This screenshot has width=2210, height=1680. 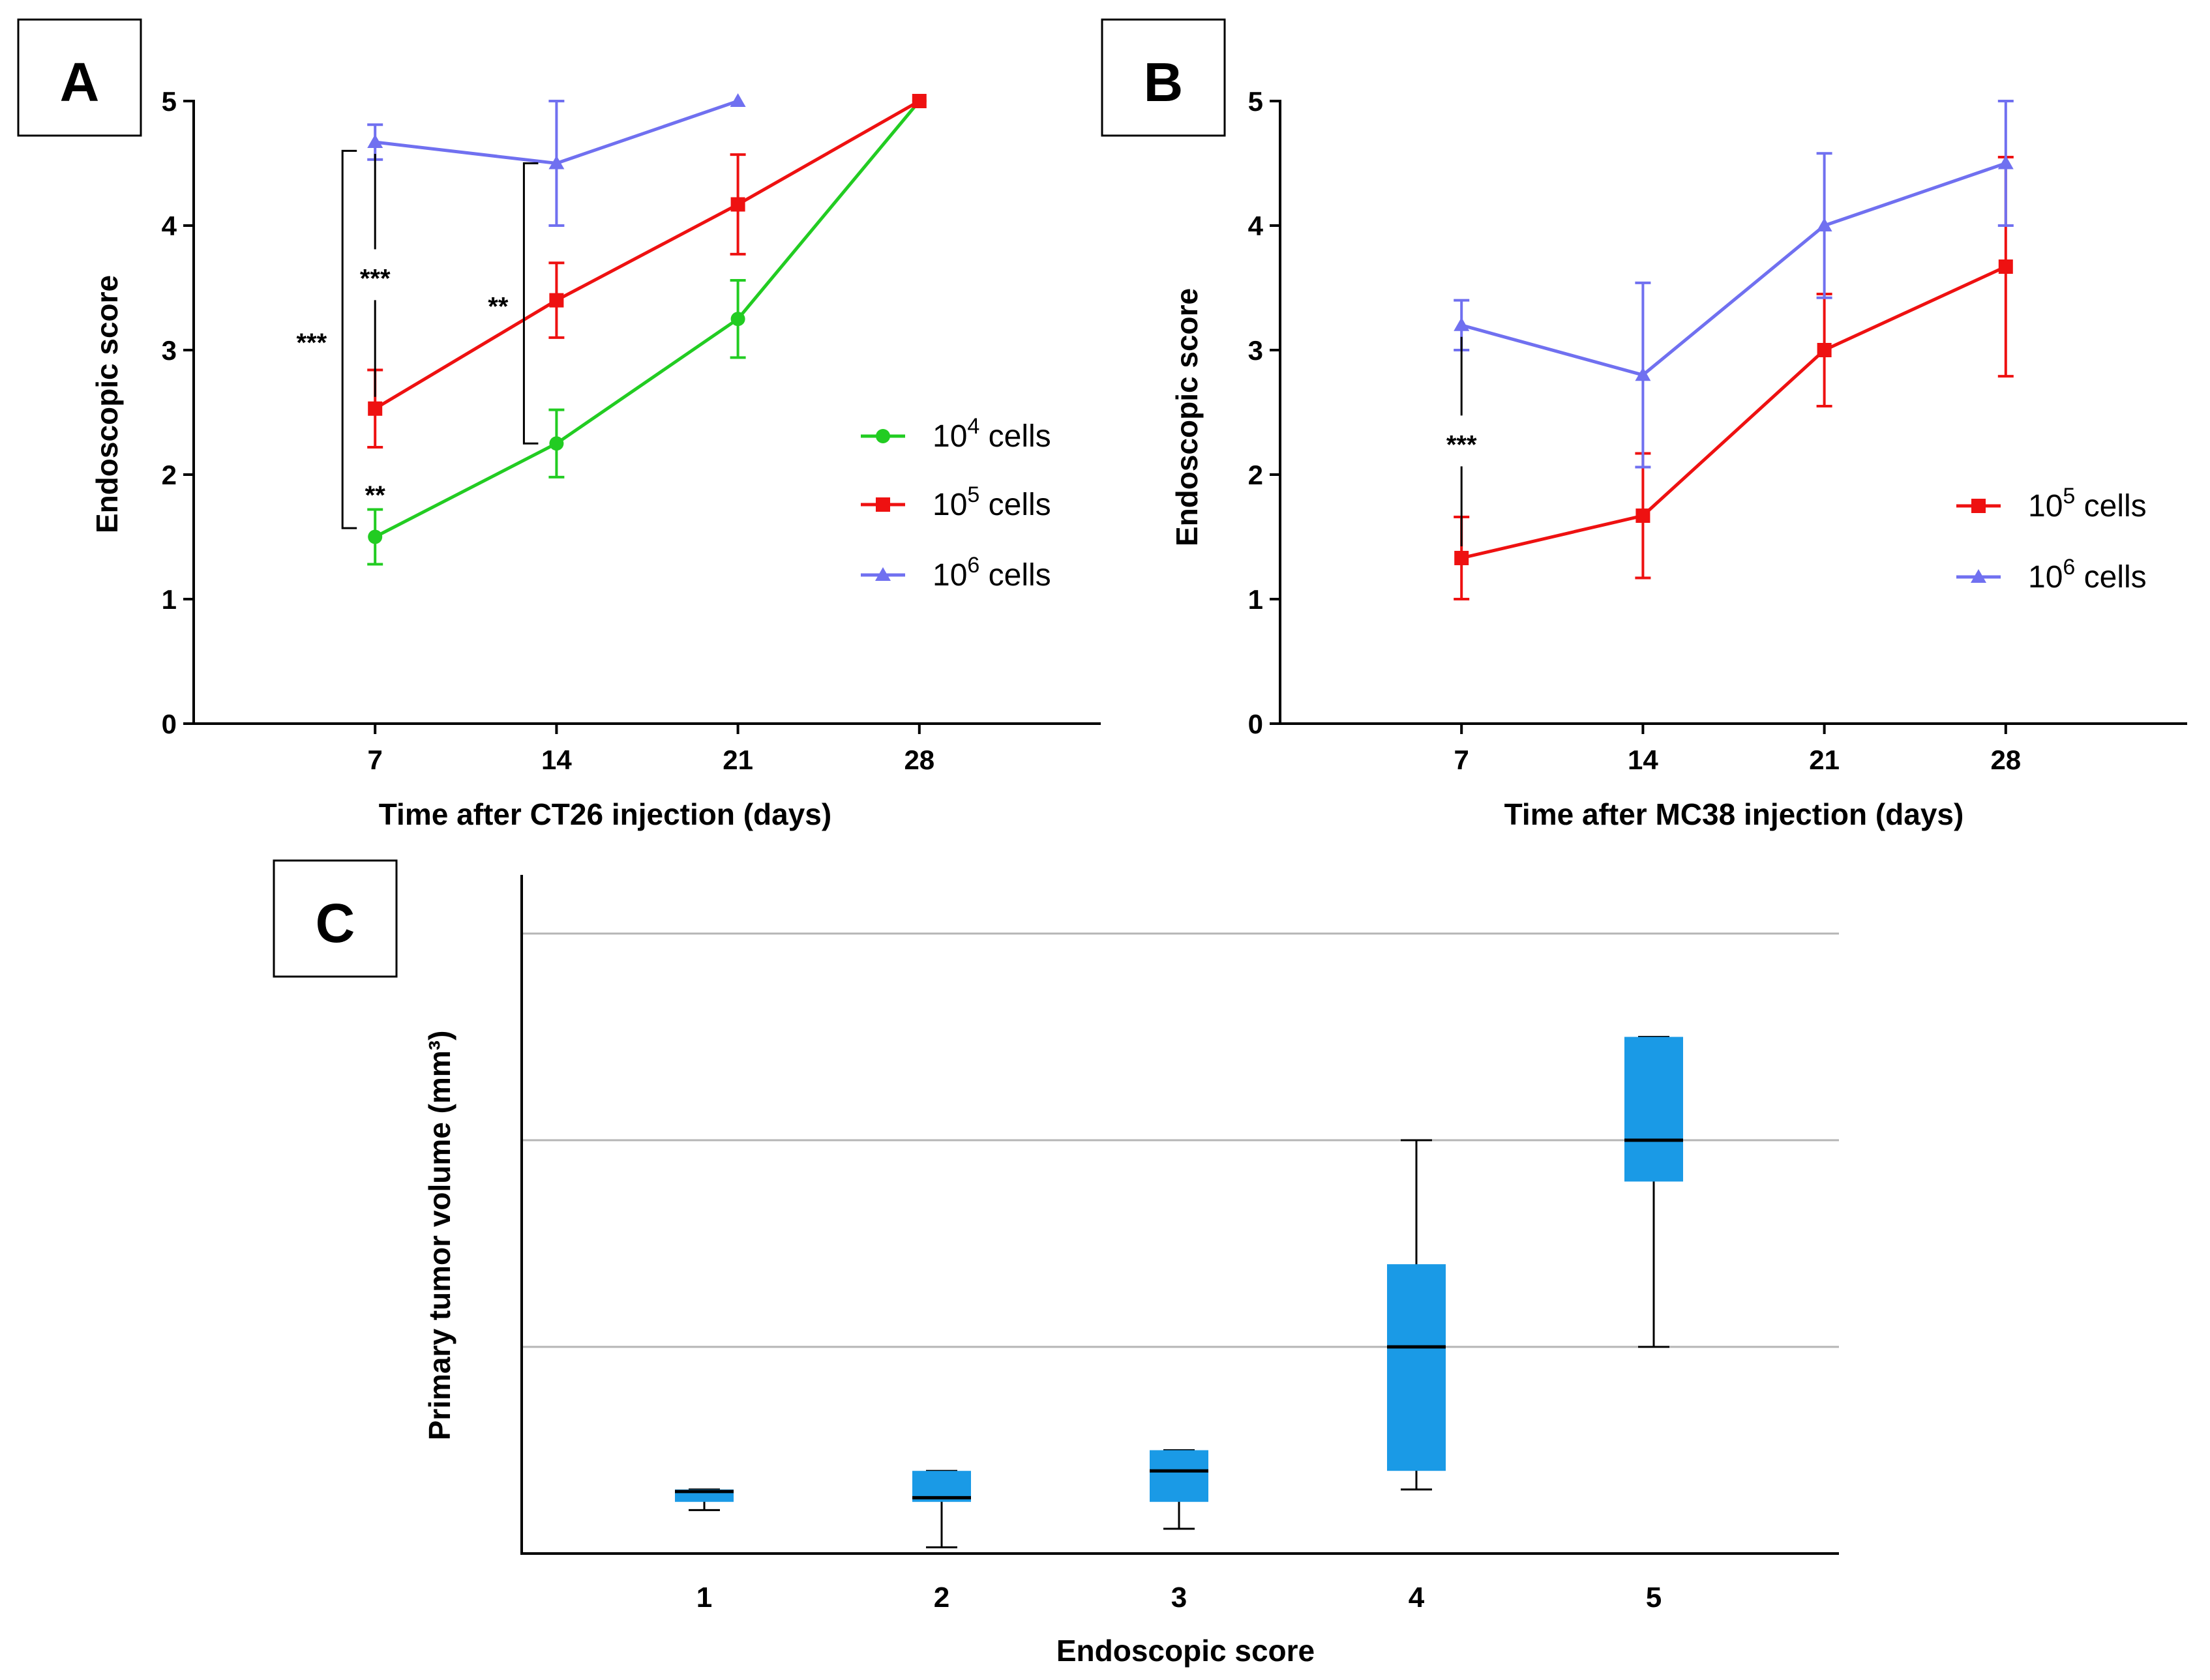 I want to click on panel-b-y-tick-label: 2, so click(x=1256, y=475).